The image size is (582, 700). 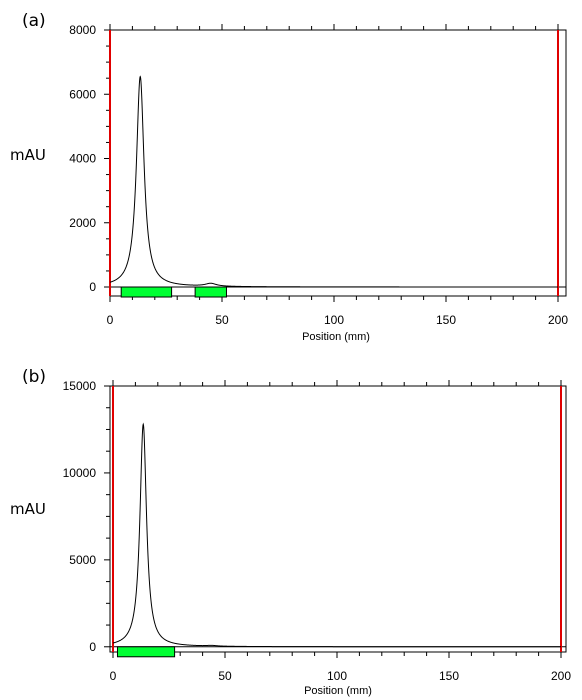 I want to click on panel-b-integration-bands, so click(x=146, y=652).